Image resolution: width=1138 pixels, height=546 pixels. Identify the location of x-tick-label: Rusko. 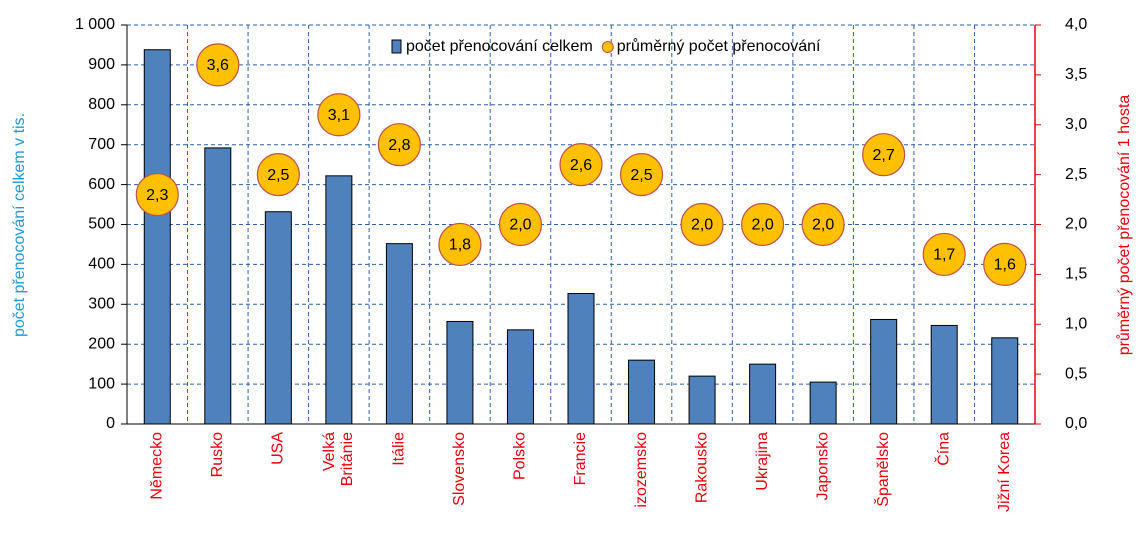
(217, 454).